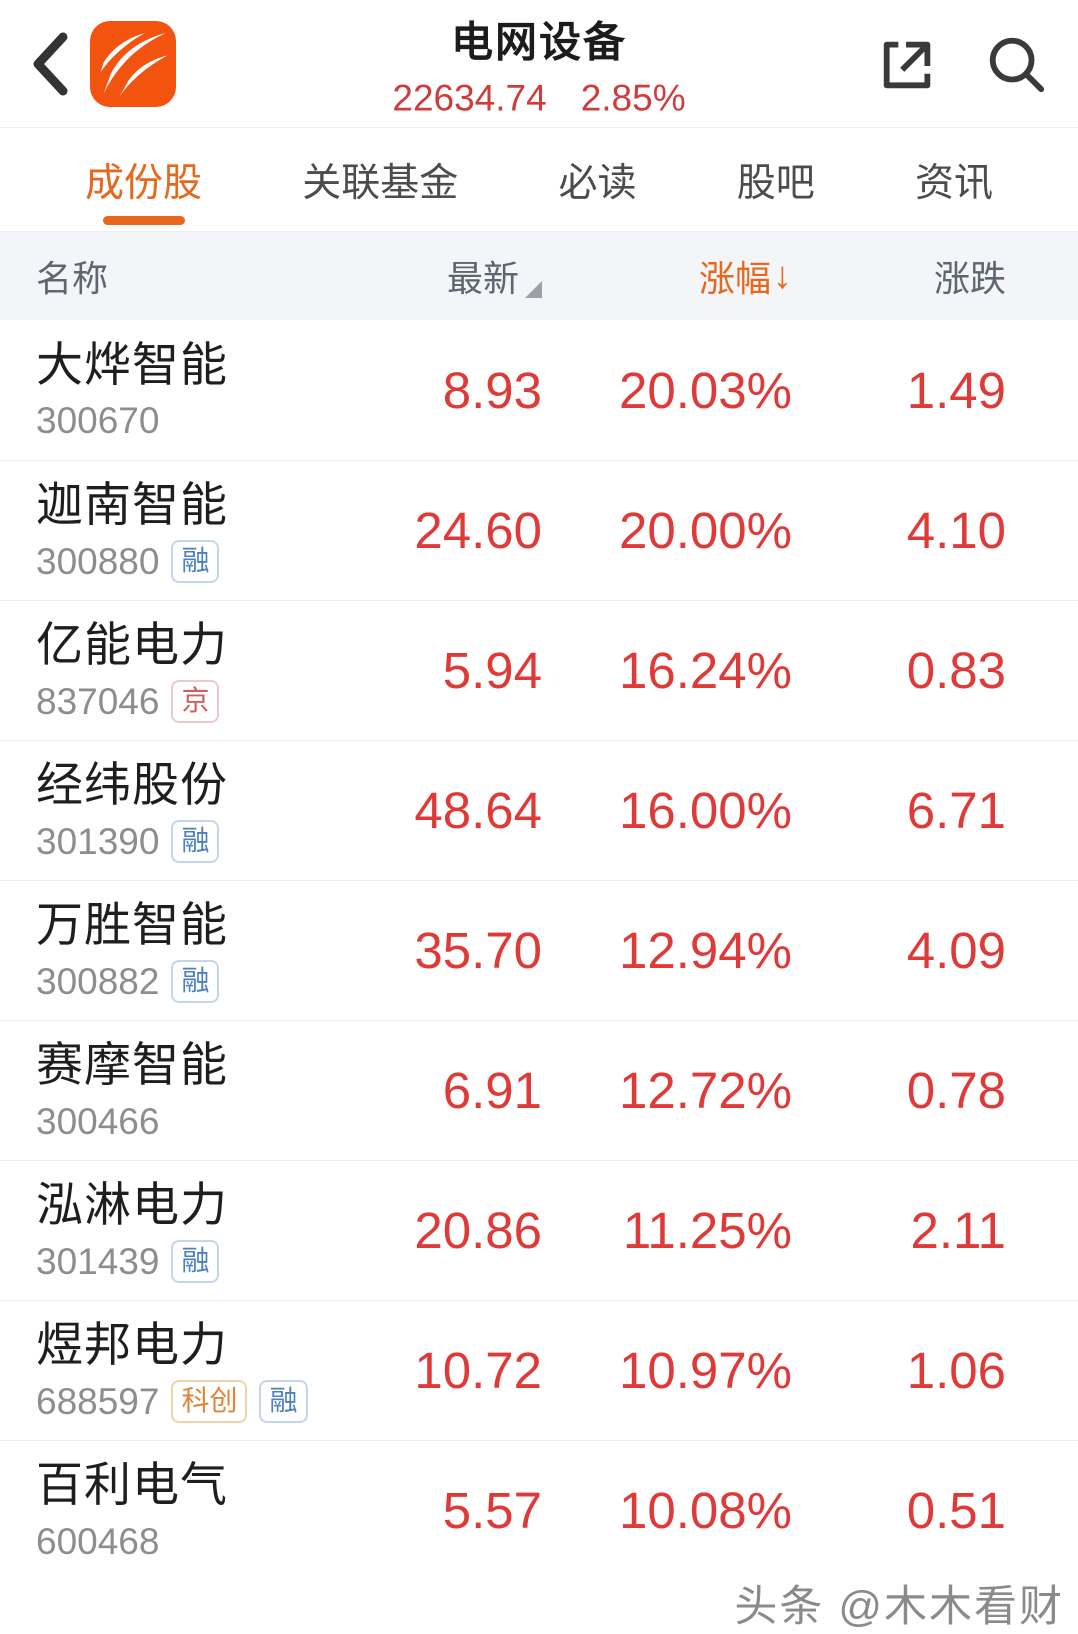 This screenshot has width=1078, height=1634. I want to click on search-icon, so click(1017, 64).